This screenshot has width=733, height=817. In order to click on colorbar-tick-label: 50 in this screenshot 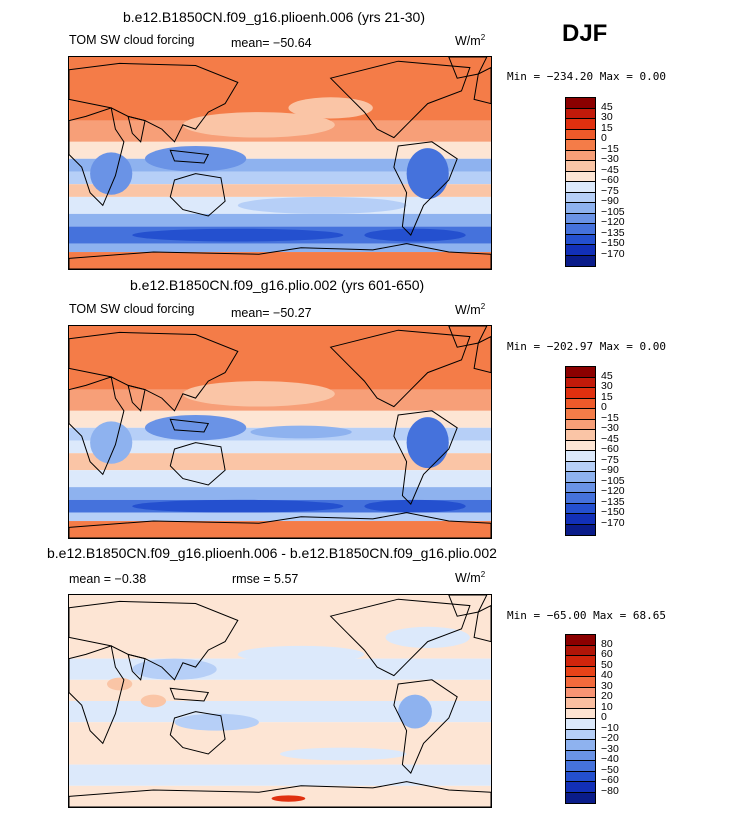, I will do `click(607, 664)`.